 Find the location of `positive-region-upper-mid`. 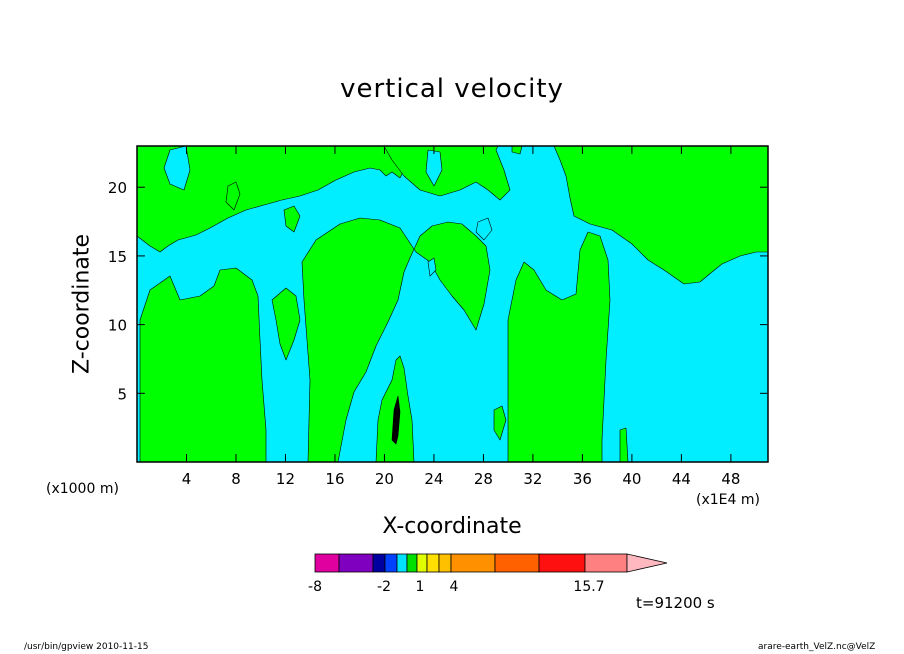

positive-region-upper-mid is located at coordinates (447, 173).